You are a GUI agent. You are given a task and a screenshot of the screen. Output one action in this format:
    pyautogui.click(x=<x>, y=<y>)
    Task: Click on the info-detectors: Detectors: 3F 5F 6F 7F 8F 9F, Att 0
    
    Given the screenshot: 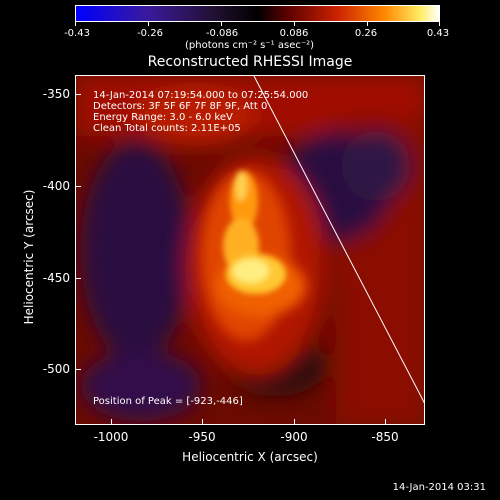 What is the action you would take?
    pyautogui.click(x=180, y=106)
    